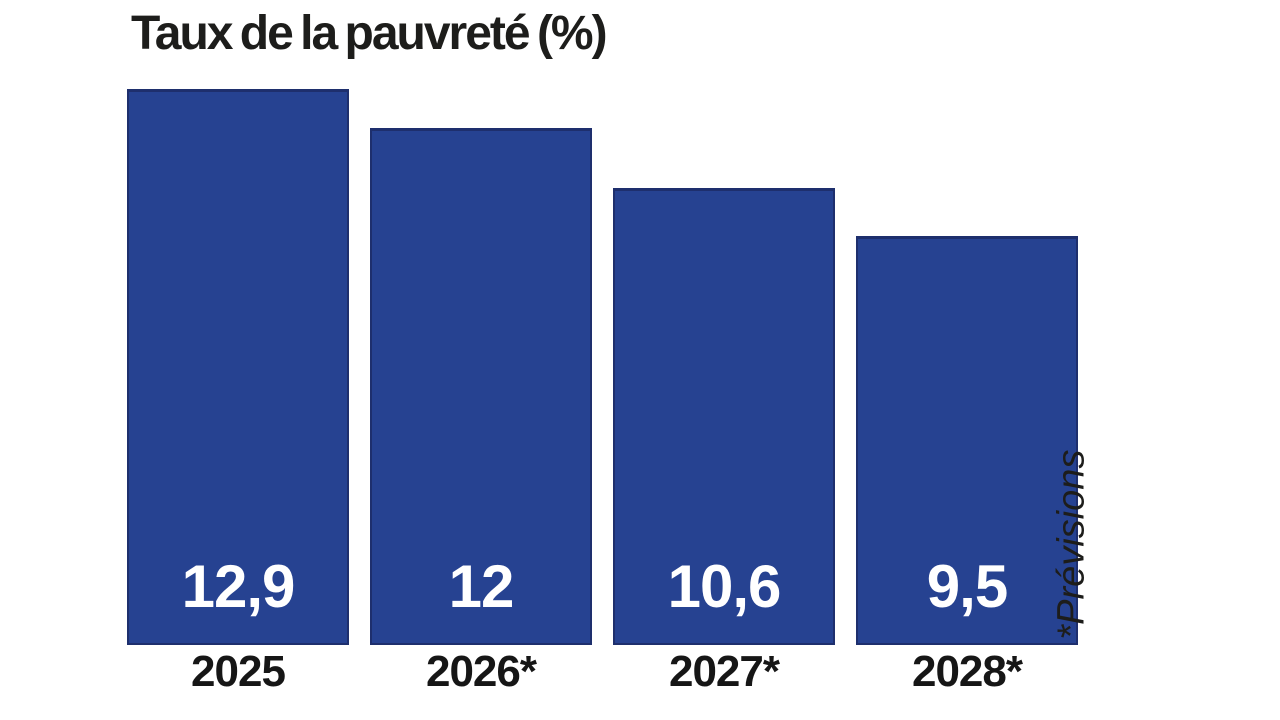  What do you see at coordinates (967, 671) in the screenshot?
I see `x-axis-category-label: 2028*` at bounding box center [967, 671].